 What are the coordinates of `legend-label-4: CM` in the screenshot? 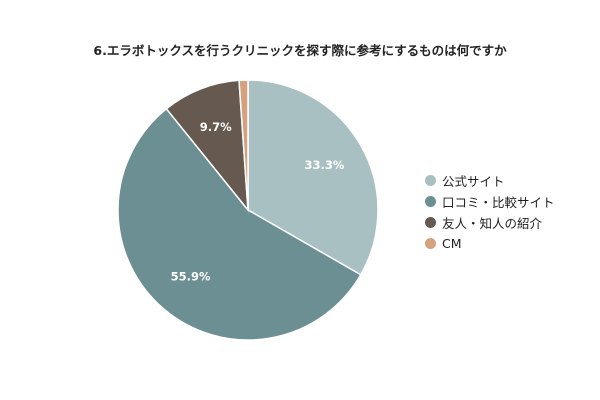 It's located at (452, 243).